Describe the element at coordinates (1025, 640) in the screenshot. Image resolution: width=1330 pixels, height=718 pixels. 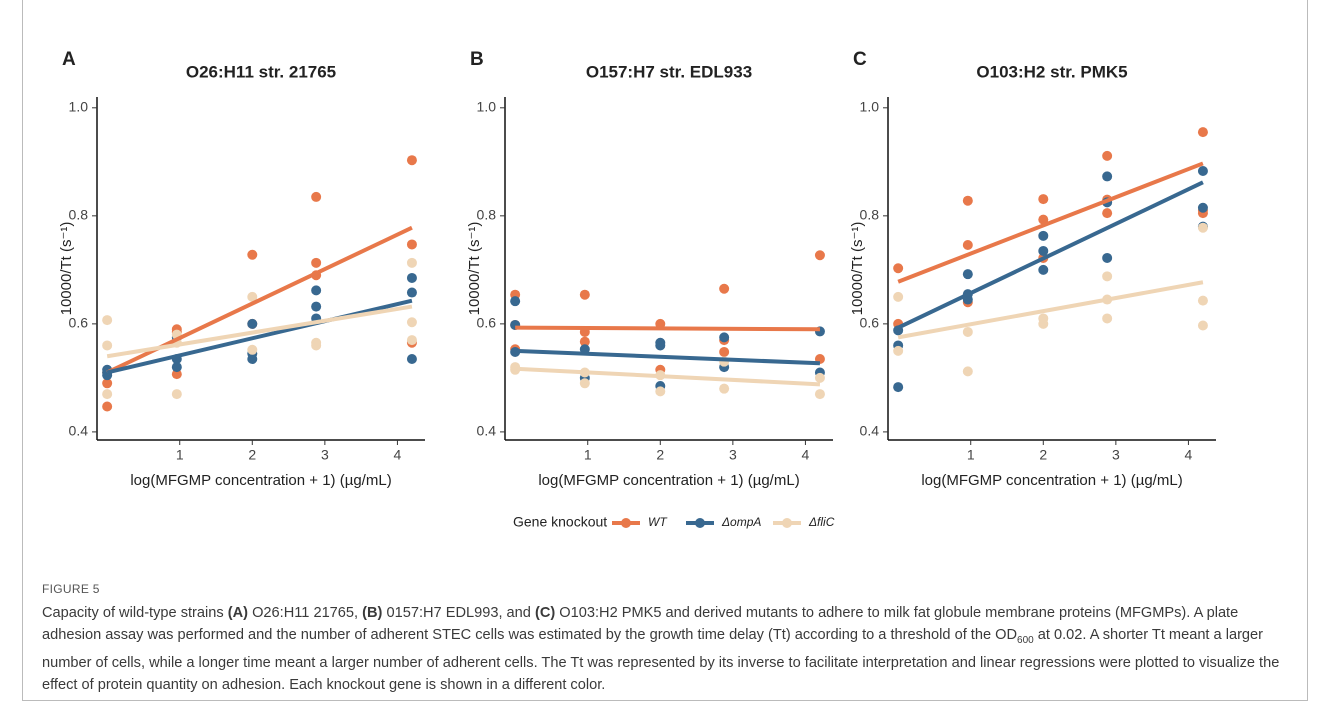
I see `caption-subscript: 600` at that location.